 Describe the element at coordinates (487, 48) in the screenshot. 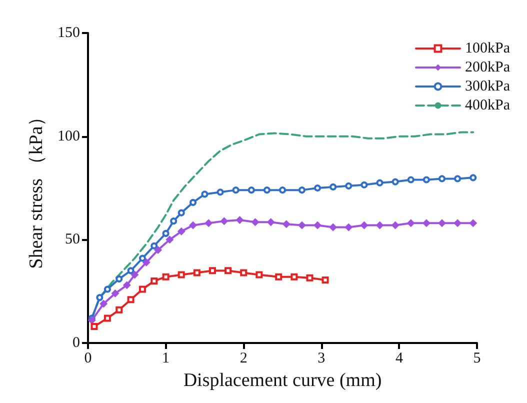

I see `legend-label: 100kPa` at that location.